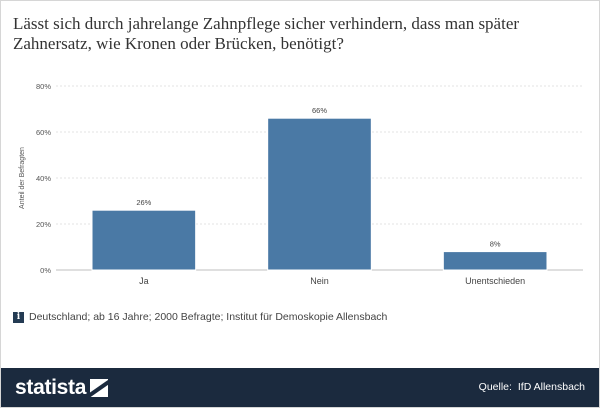  I want to click on value-label: 26%, so click(143, 202).